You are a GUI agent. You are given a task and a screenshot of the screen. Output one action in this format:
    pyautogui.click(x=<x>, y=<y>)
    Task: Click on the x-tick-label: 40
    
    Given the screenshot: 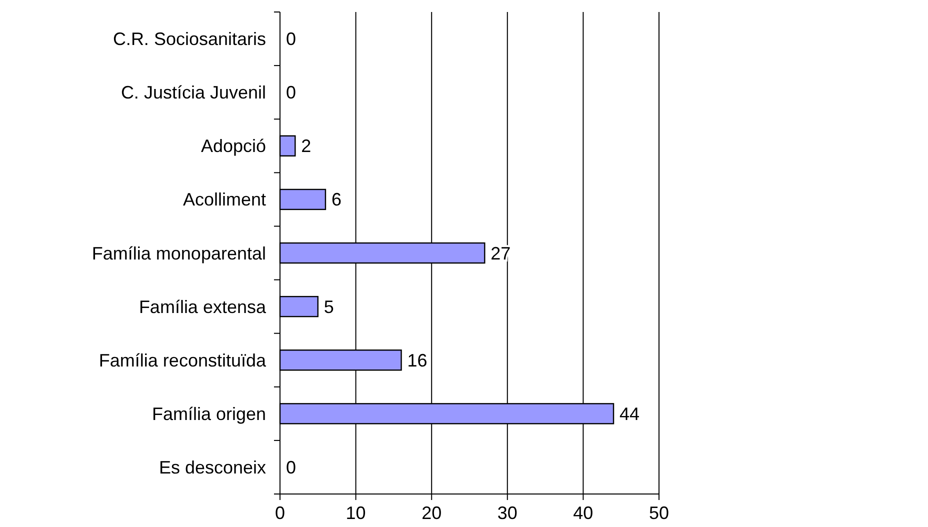 What is the action you would take?
    pyautogui.click(x=583, y=513)
    